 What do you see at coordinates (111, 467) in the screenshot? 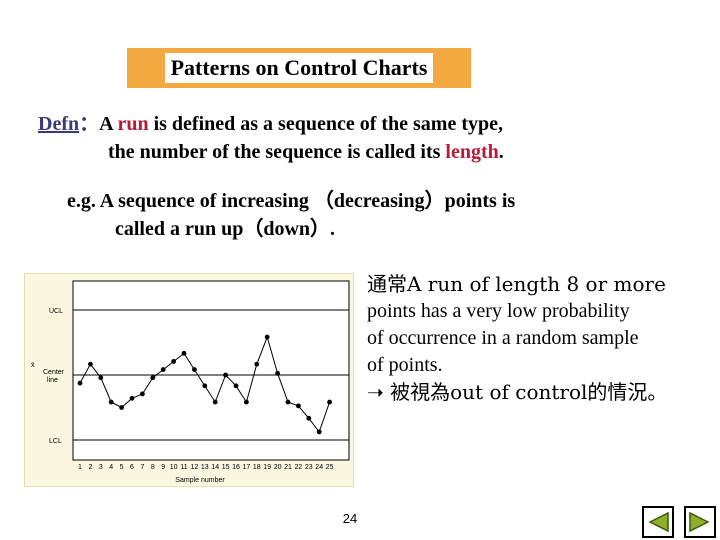
I see `x-tick-label-4: 4` at bounding box center [111, 467].